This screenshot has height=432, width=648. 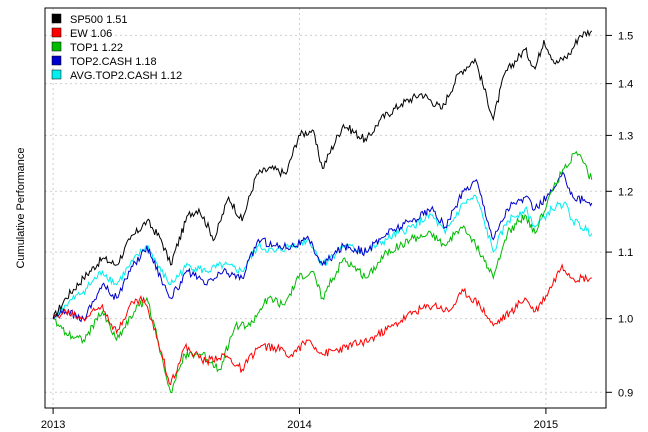 I want to click on y-axis: 0.9 1.0 1.1 1.2 1.3 1.4 1.5, so click(x=619, y=214).